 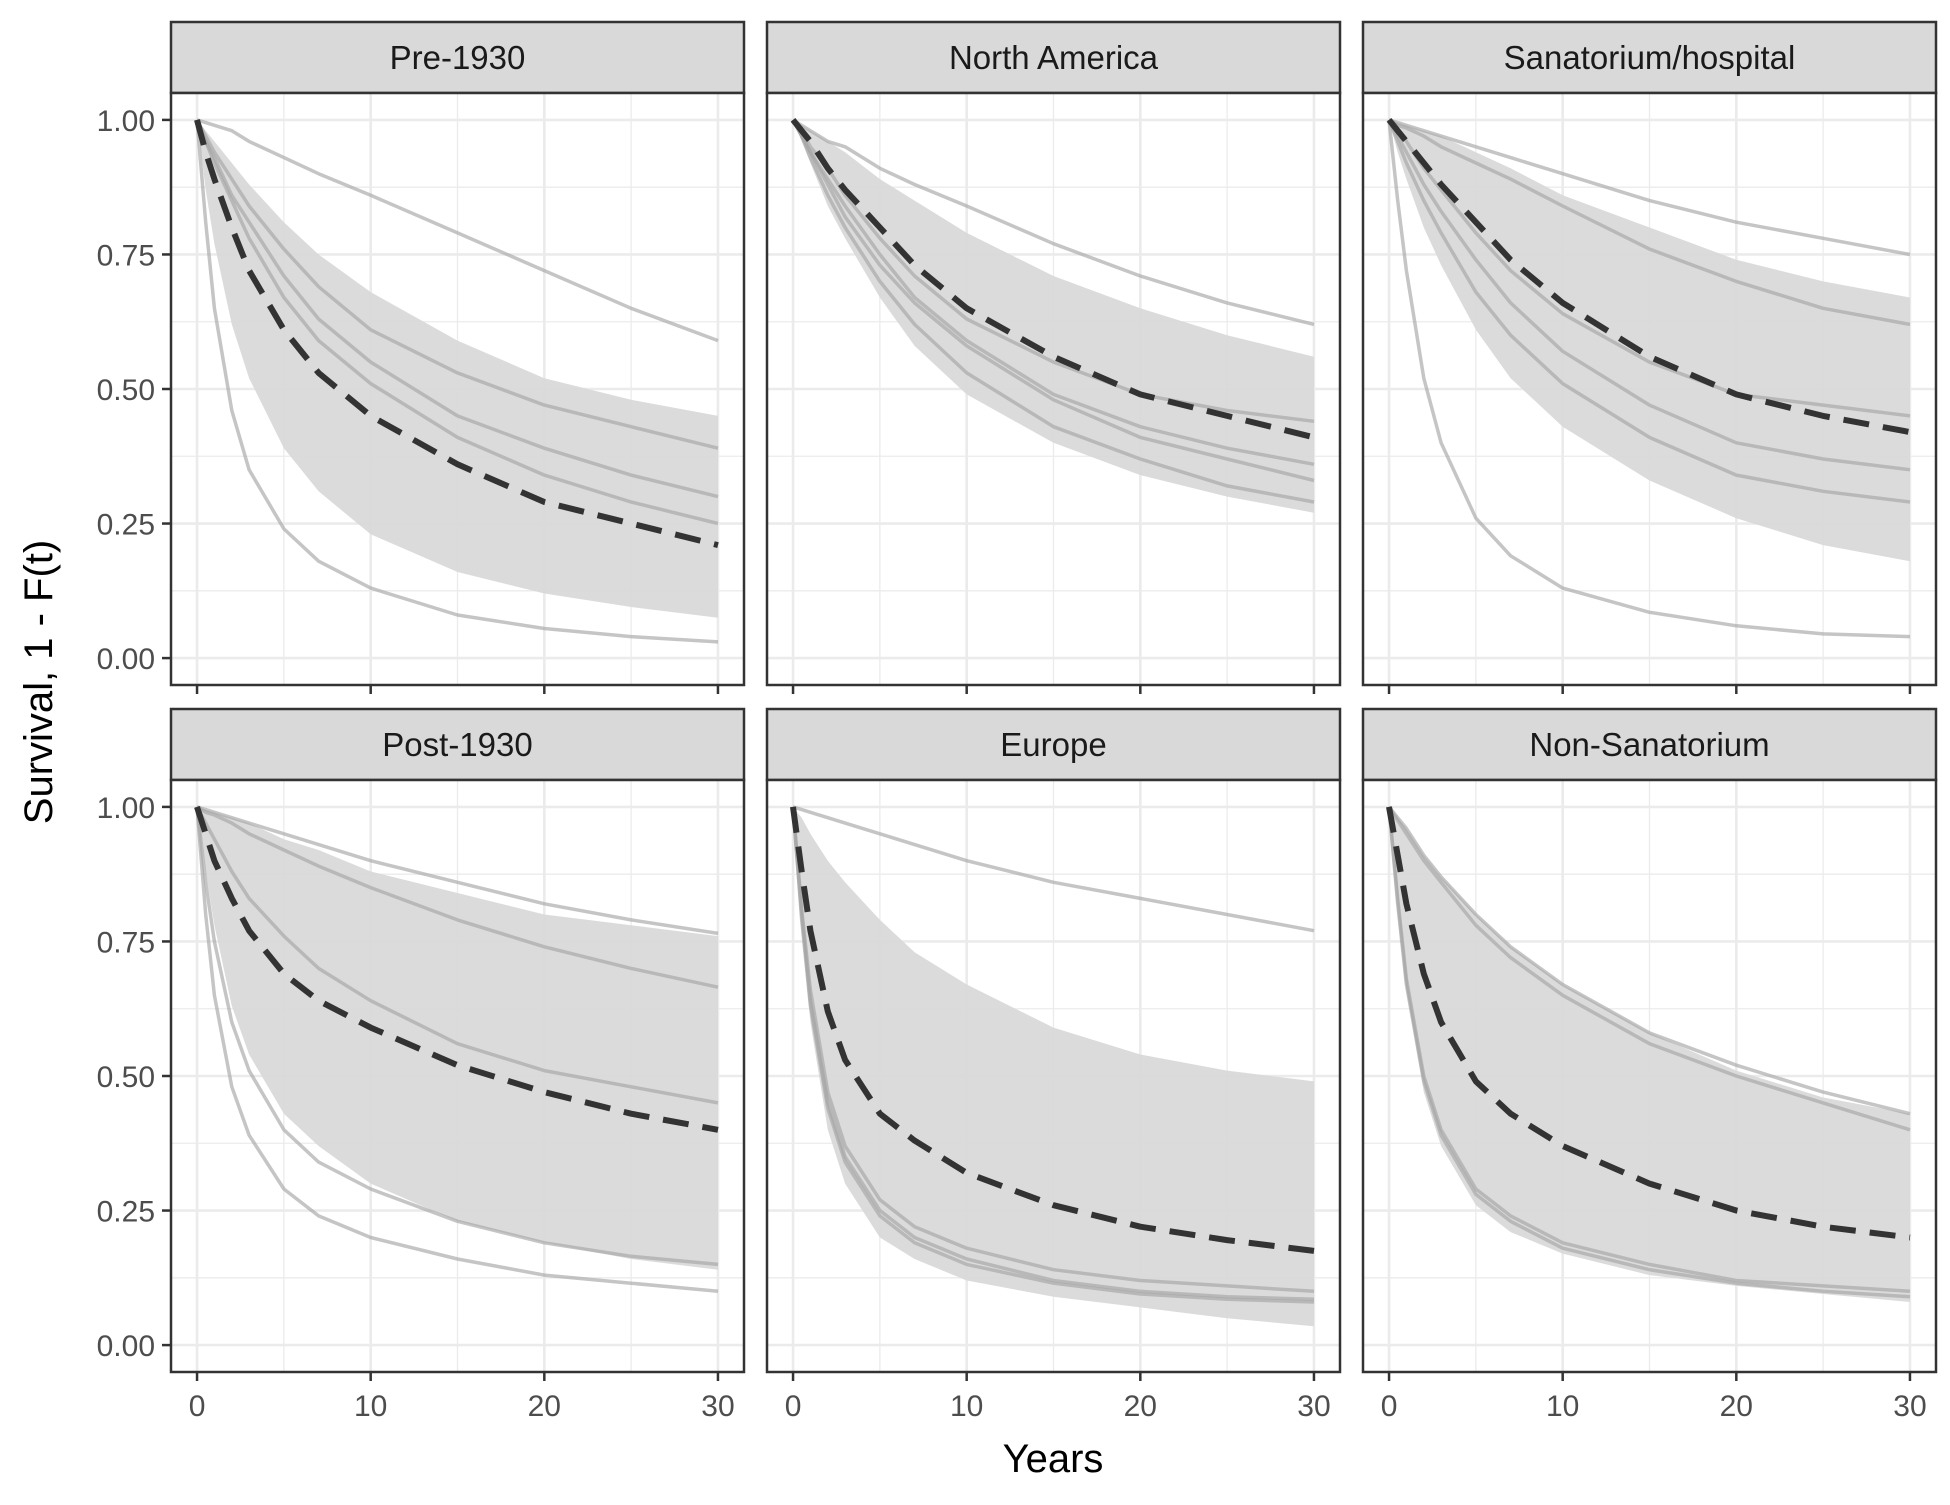 What do you see at coordinates (39, 682) in the screenshot?
I see `y-axis-title: Survival, 1 - F(t)` at bounding box center [39, 682].